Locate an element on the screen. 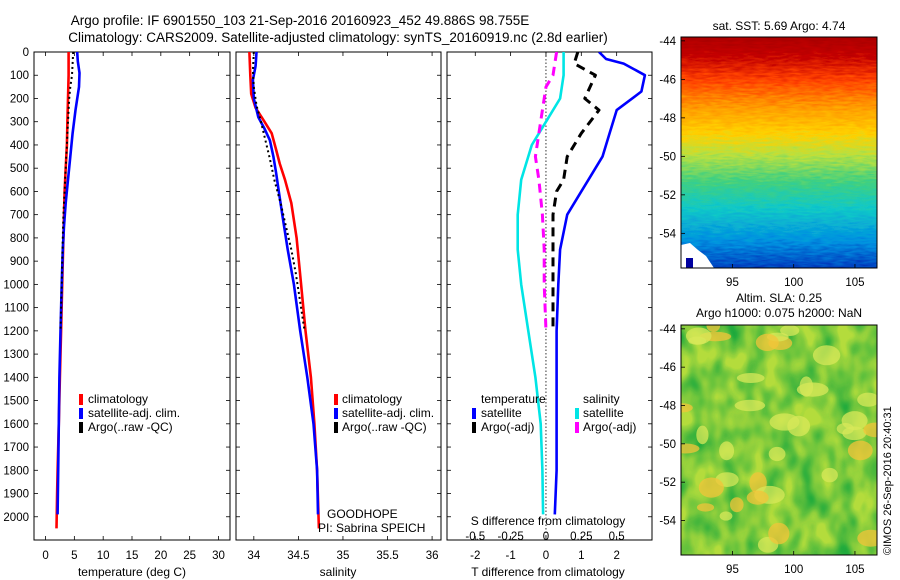 The image size is (900, 580). map-x-tick-label: 95 is located at coordinates (732, 570).